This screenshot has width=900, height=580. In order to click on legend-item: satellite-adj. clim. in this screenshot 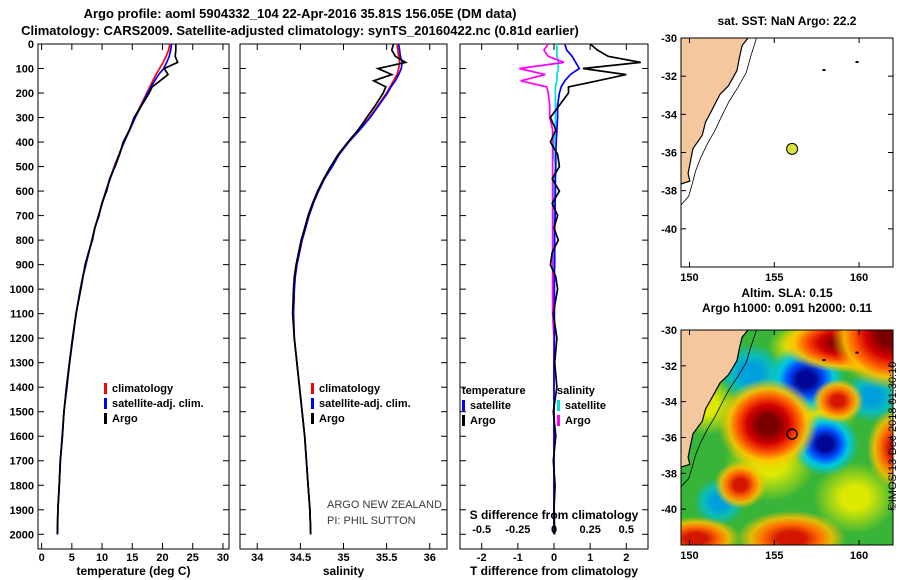, I will do `click(361, 404)`.